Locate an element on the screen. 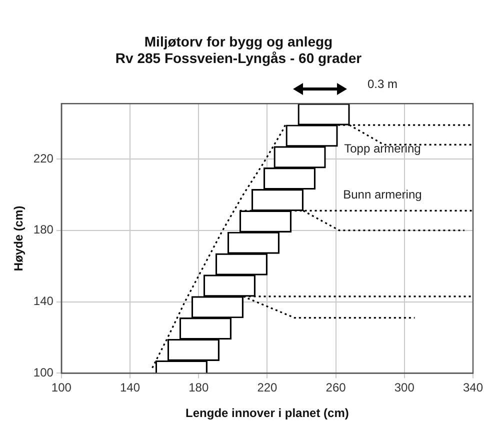 Image resolution: width=499 pixels, height=431 pixels. x-tick-label: 220 is located at coordinates (267, 387).